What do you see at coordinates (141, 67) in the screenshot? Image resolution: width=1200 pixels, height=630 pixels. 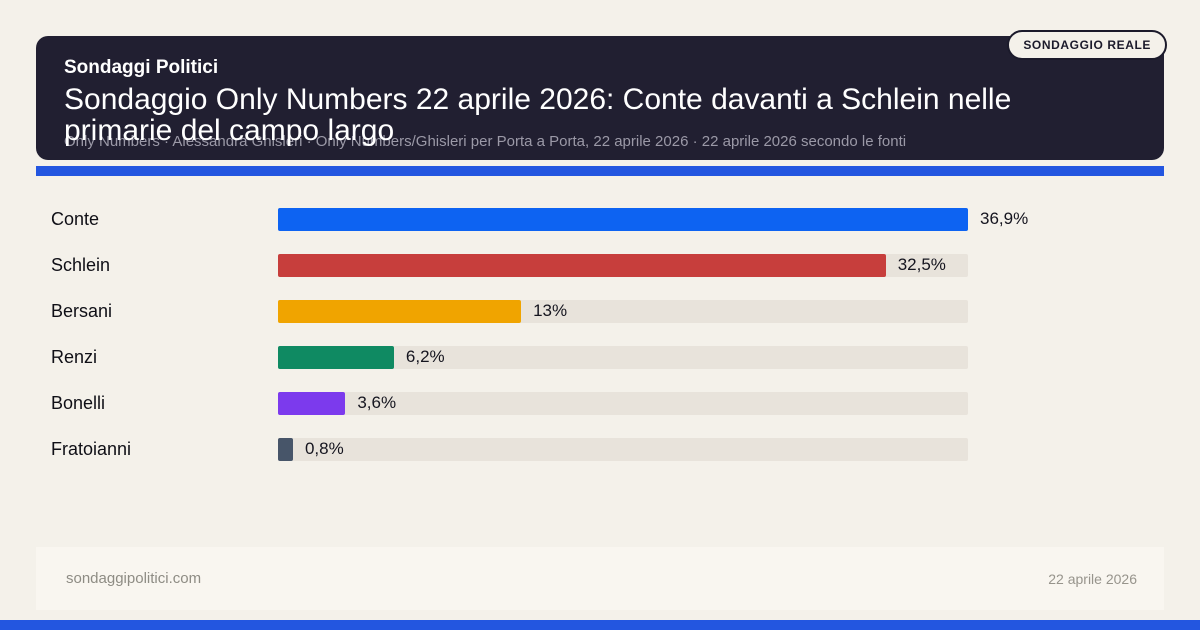 I see `site-kicker: Sondaggi Politici` at bounding box center [141, 67].